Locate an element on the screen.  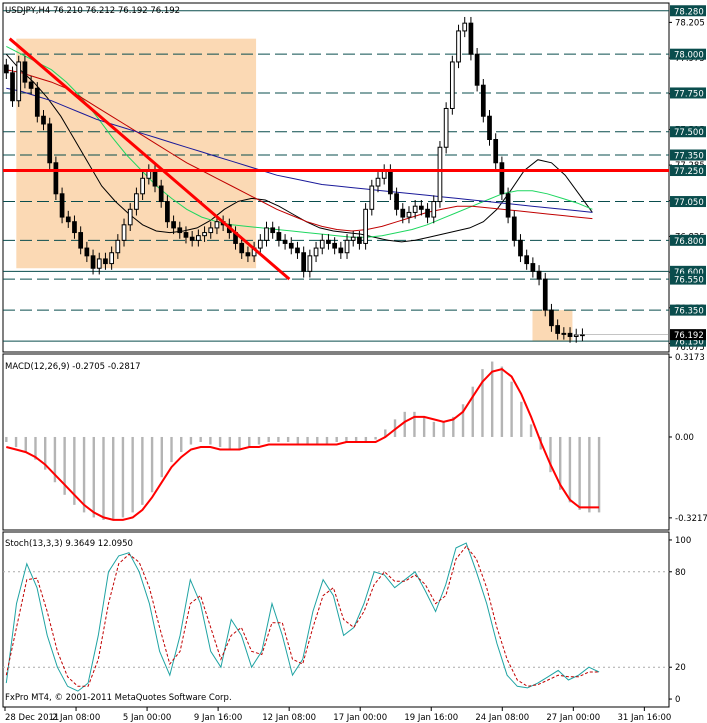
level-tag-label: 76.350 is located at coordinates (689, 312).